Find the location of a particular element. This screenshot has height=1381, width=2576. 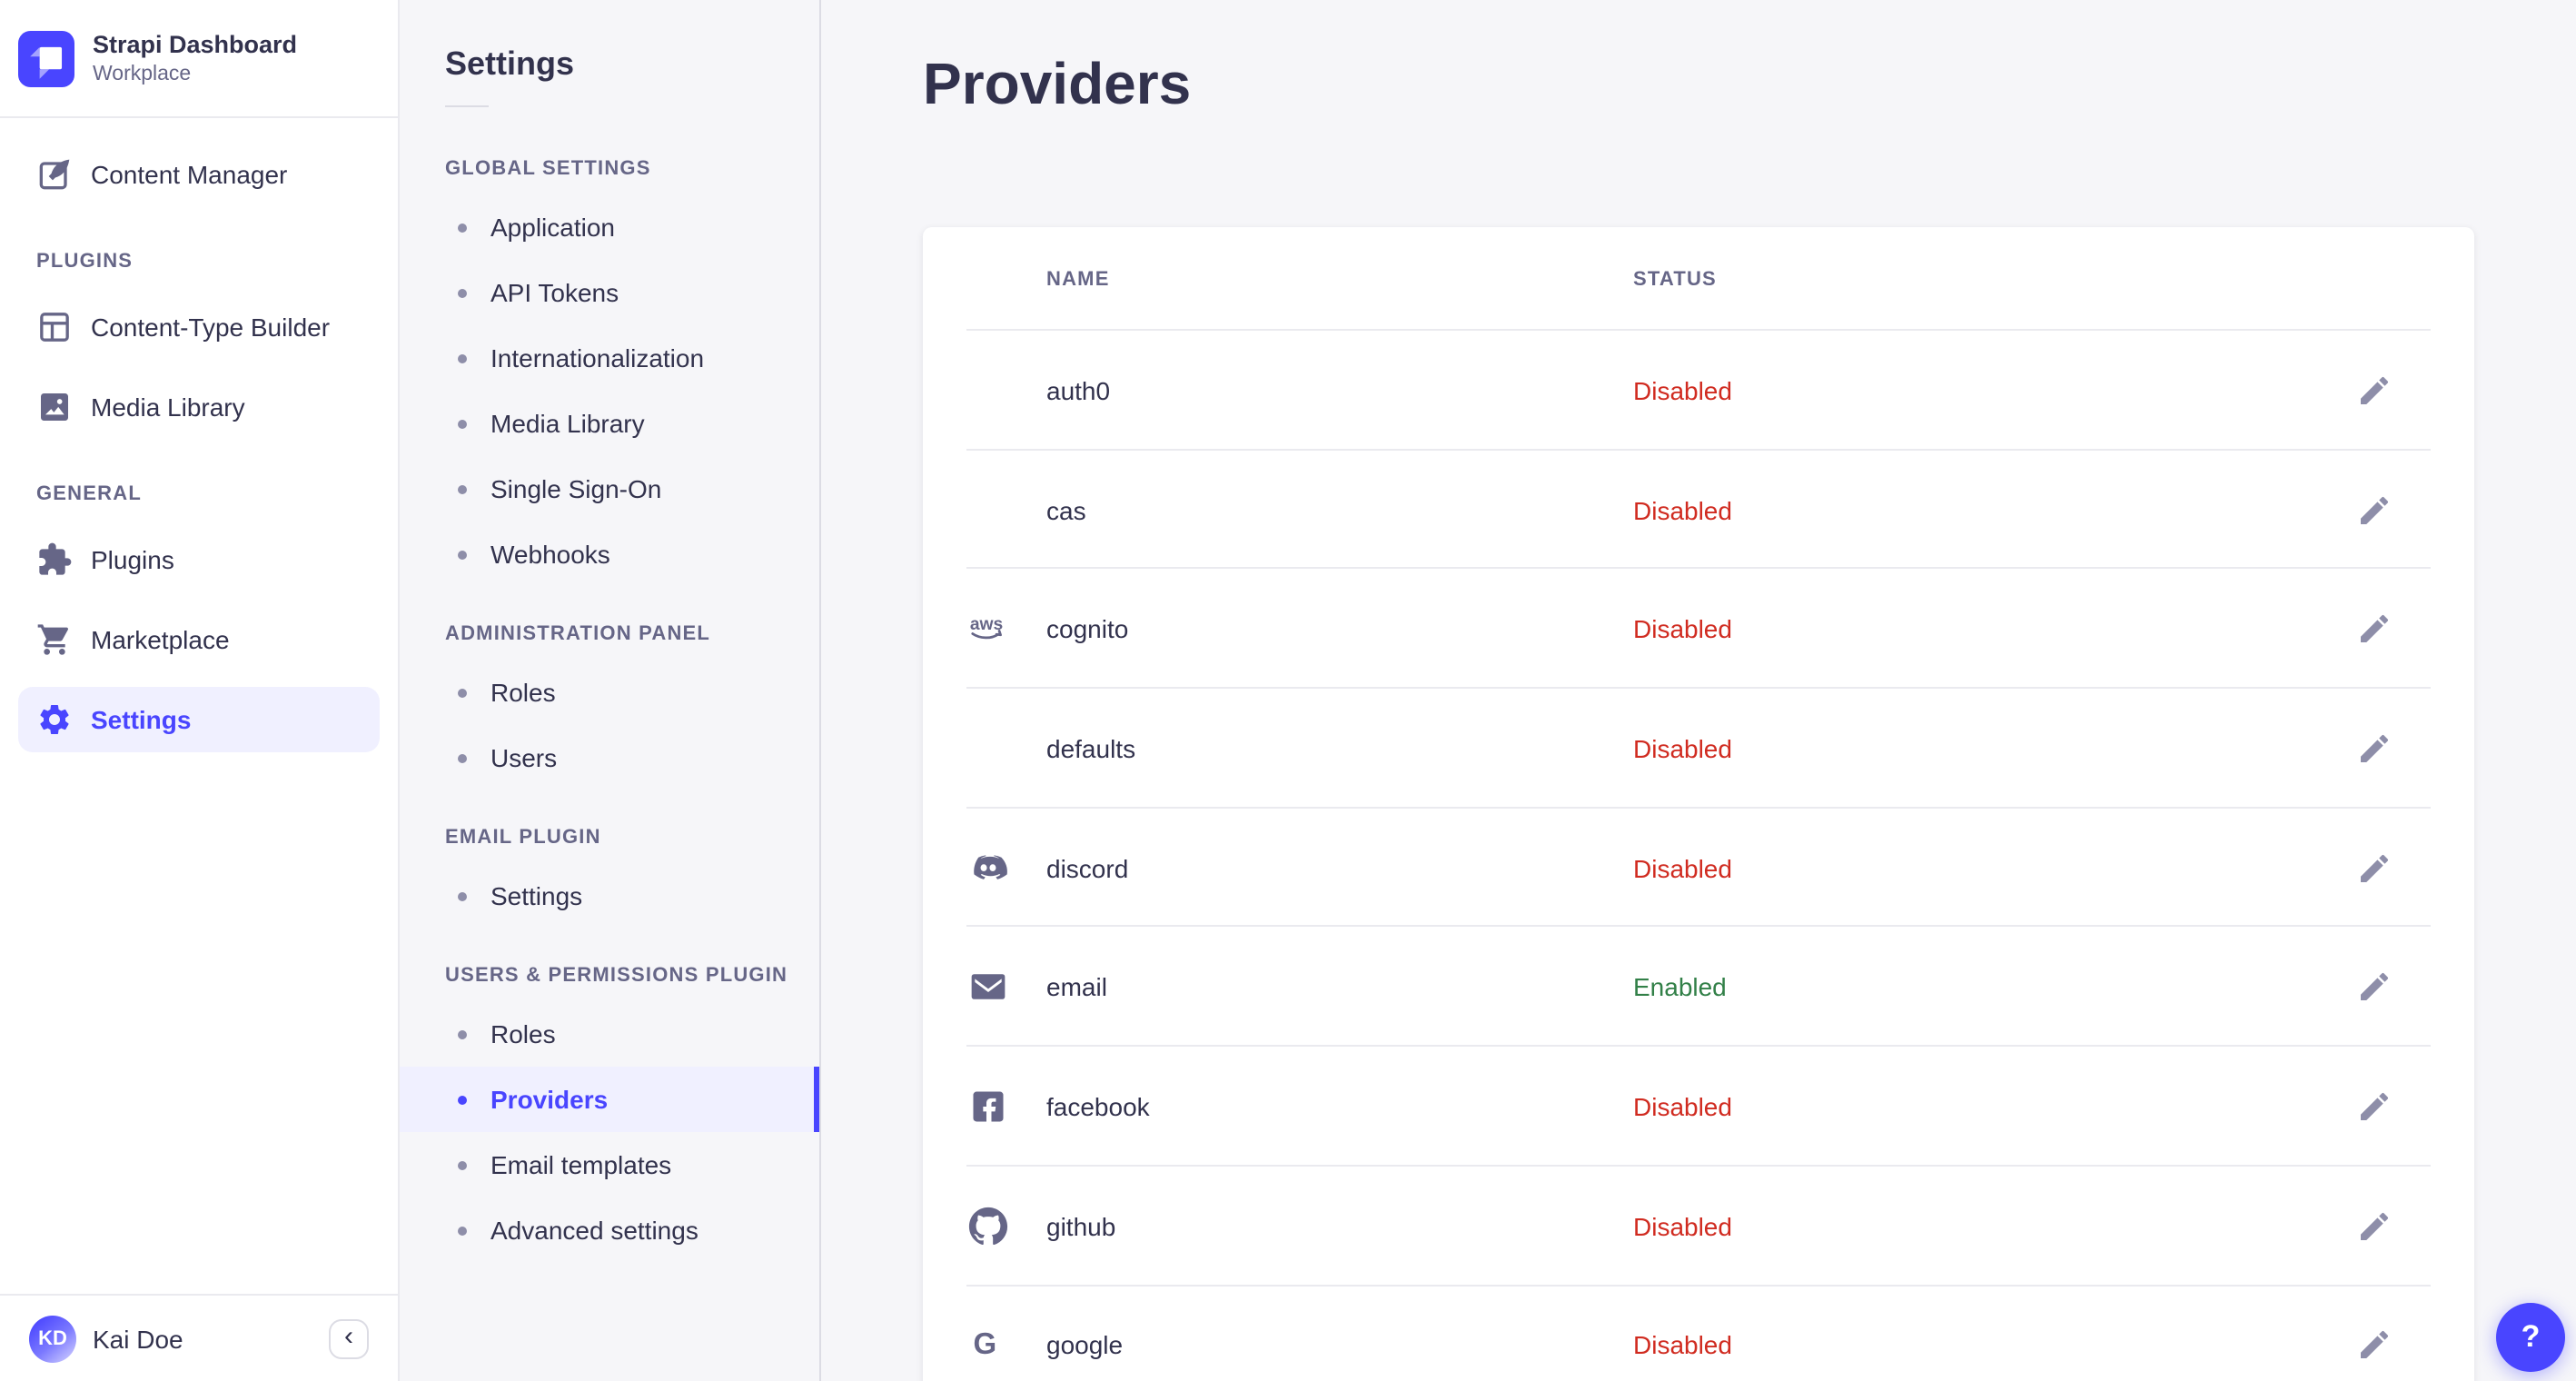

sidebar-item-media-library: Media Library is located at coordinates (199, 407).